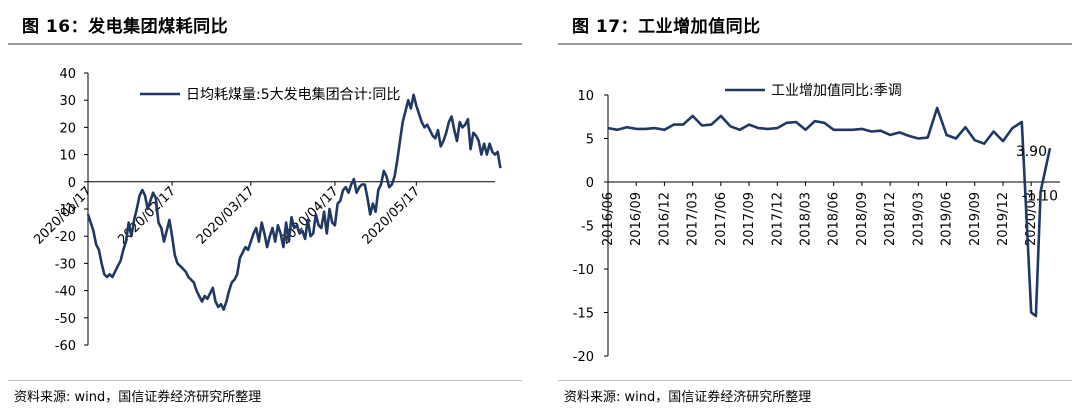  I want to click on x-tick-label: 2018/12, so click(890, 219).